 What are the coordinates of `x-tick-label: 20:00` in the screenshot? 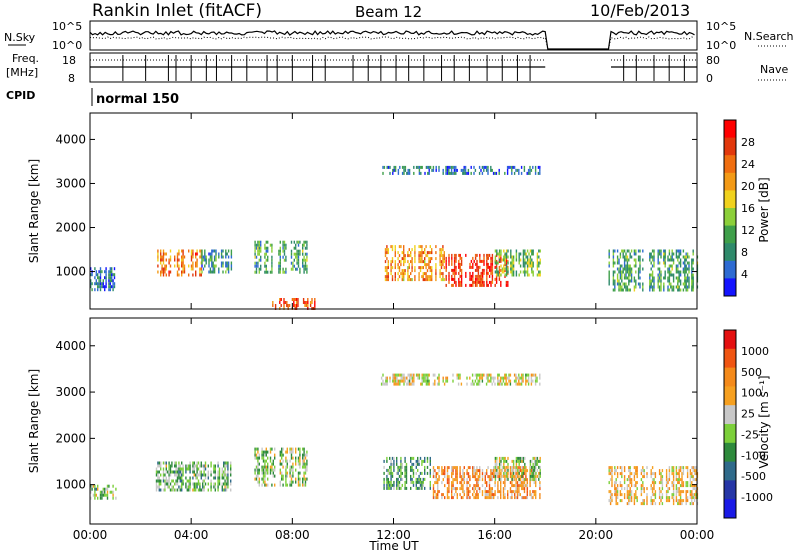 It's located at (596, 535).